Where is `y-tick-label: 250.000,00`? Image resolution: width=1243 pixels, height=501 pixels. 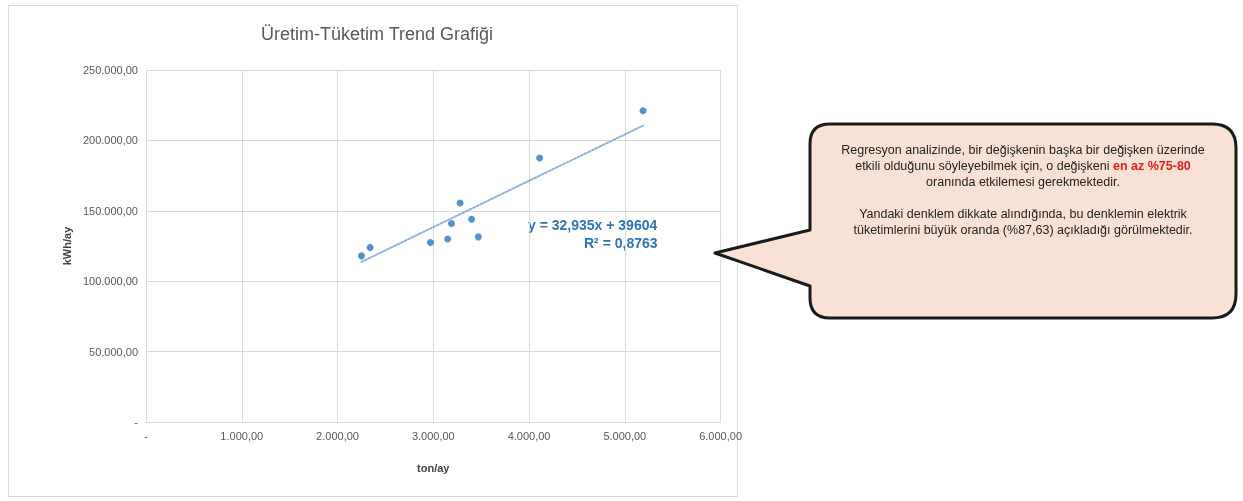
y-tick-label: 250.000,00 is located at coordinates (110, 70).